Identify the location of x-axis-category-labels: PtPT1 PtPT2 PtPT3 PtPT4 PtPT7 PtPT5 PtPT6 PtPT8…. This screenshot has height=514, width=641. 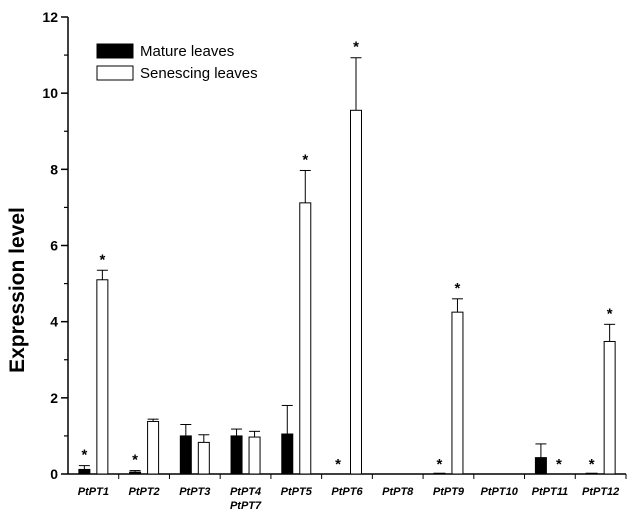
(352, 493).